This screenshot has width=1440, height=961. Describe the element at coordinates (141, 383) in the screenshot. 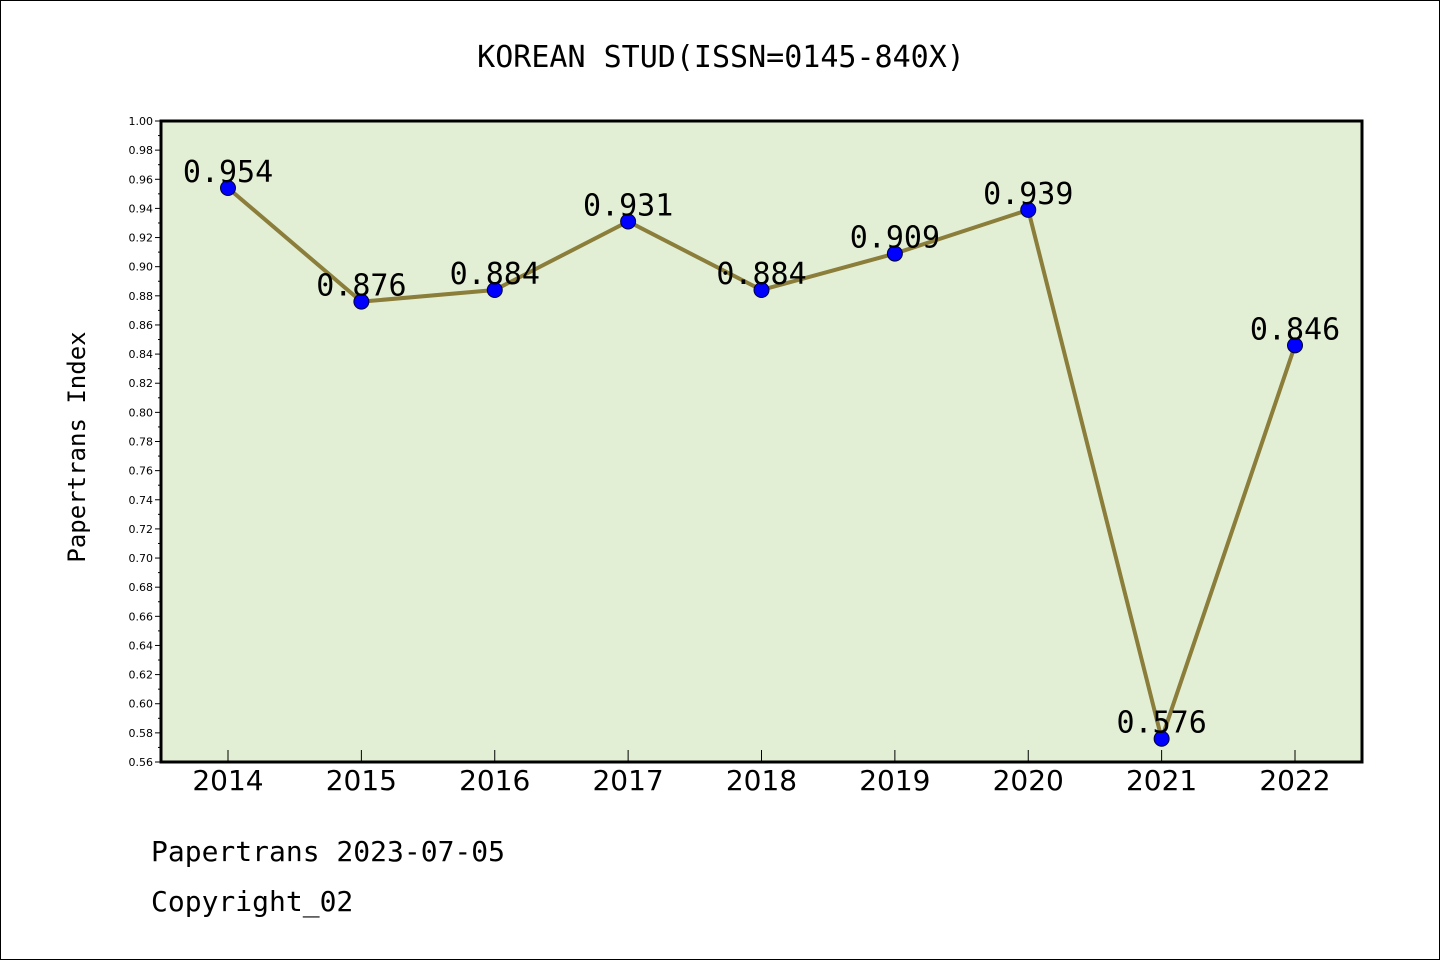

I see `y-tick-label: 0.82` at that location.